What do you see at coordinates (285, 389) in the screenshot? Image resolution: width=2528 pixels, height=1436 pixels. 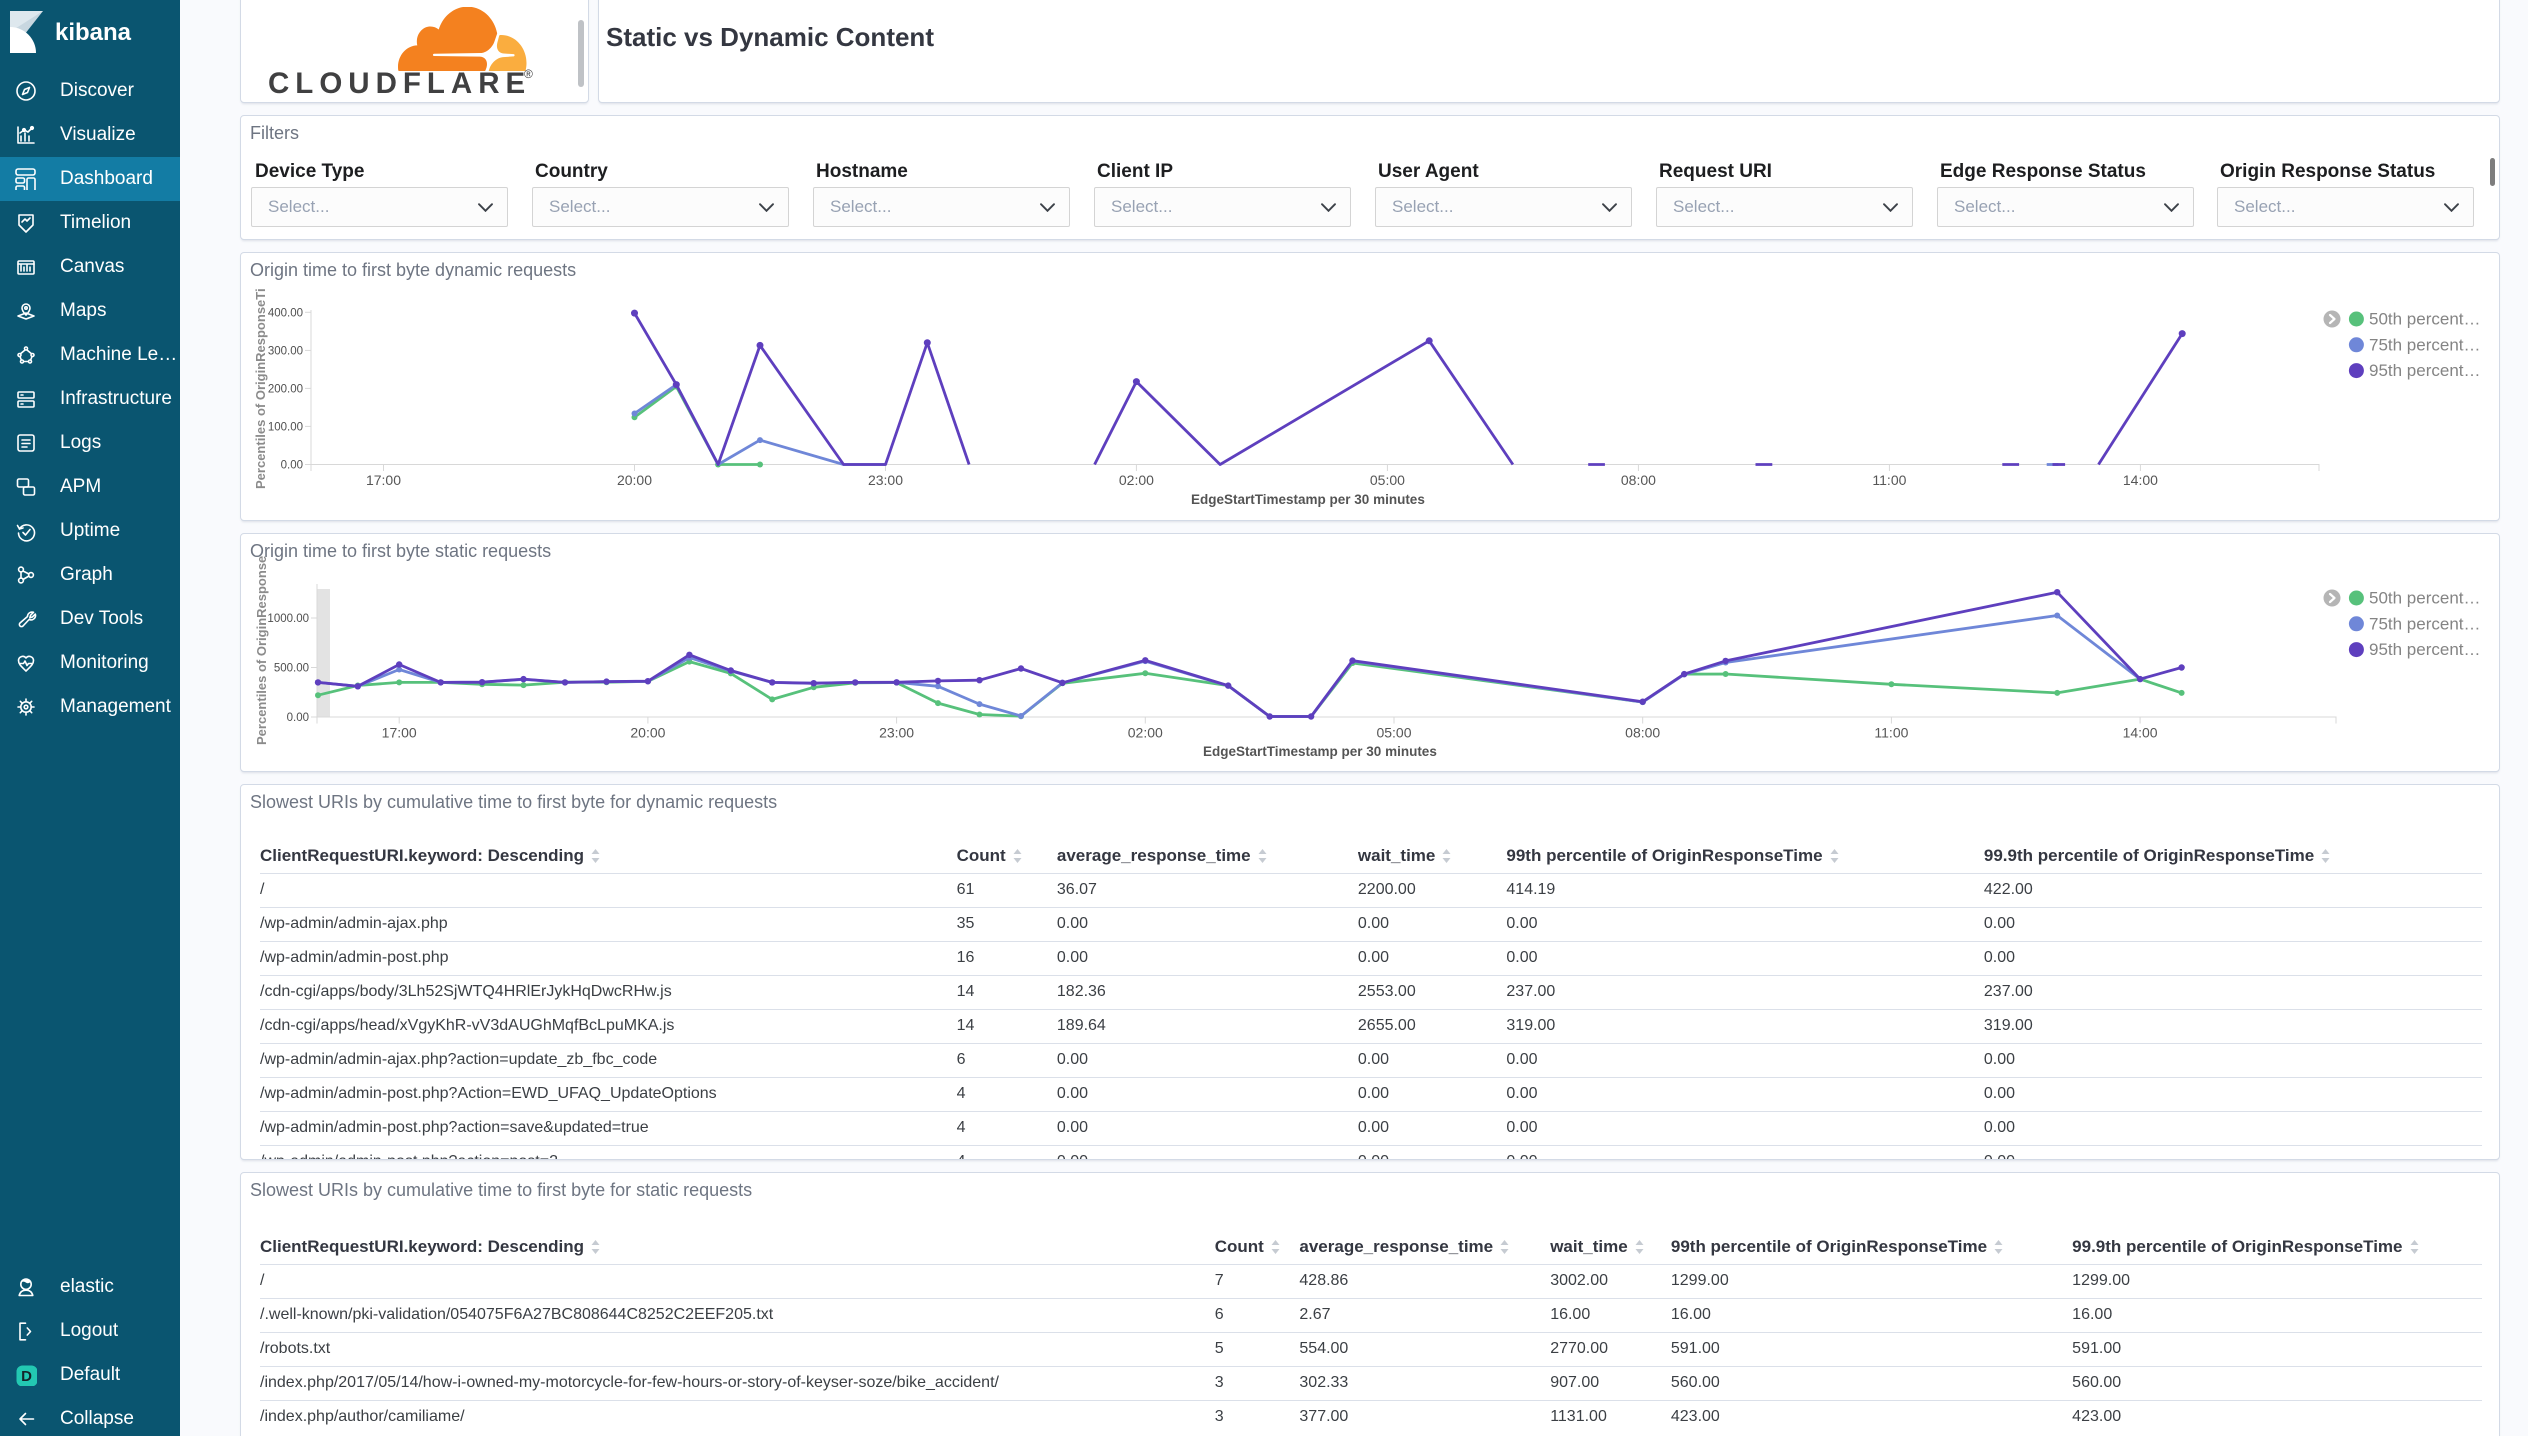 I see `svg-text: 200.00` at bounding box center [285, 389].